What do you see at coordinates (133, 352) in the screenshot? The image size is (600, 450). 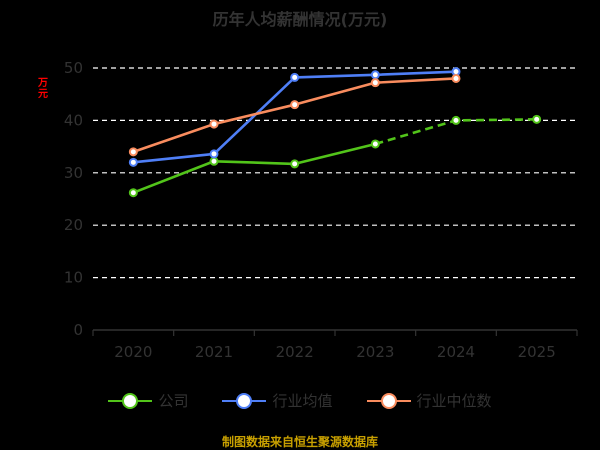 I see `x-tick-label: 2020` at bounding box center [133, 352].